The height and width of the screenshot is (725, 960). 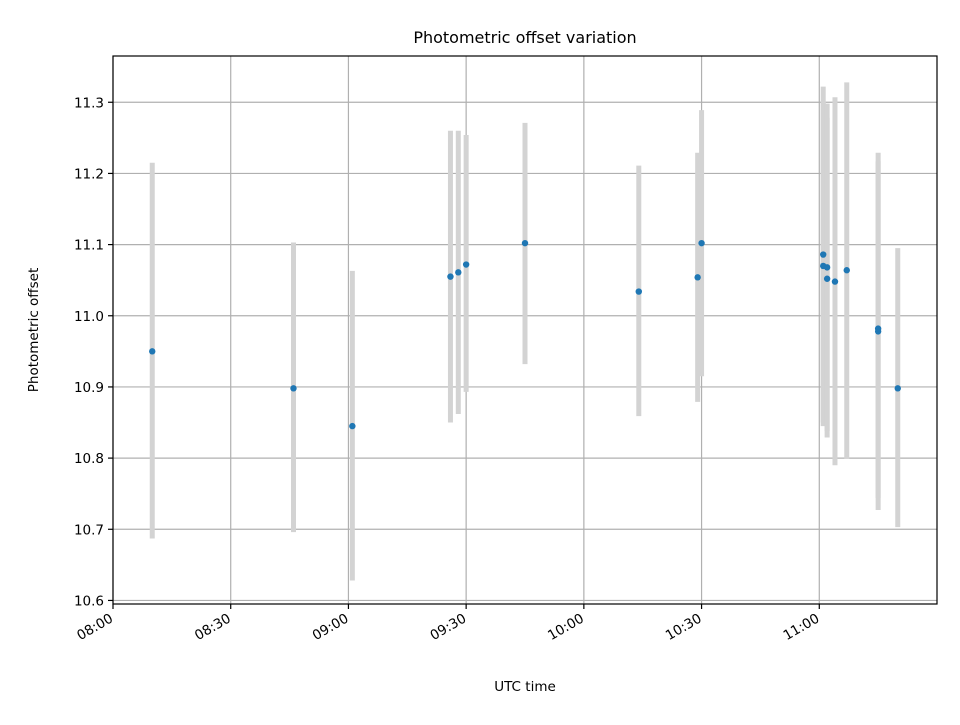 I want to click on x-tick-label: 10:30, so click(x=684, y=627).